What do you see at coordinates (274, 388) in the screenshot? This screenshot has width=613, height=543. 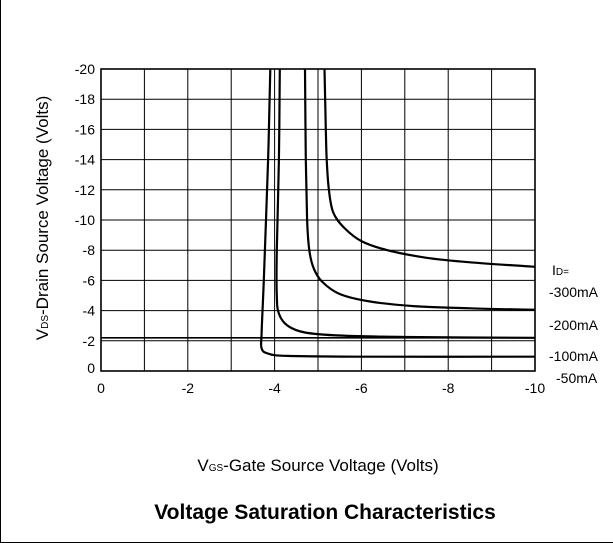 I see `x-tick-label: -4` at bounding box center [274, 388].